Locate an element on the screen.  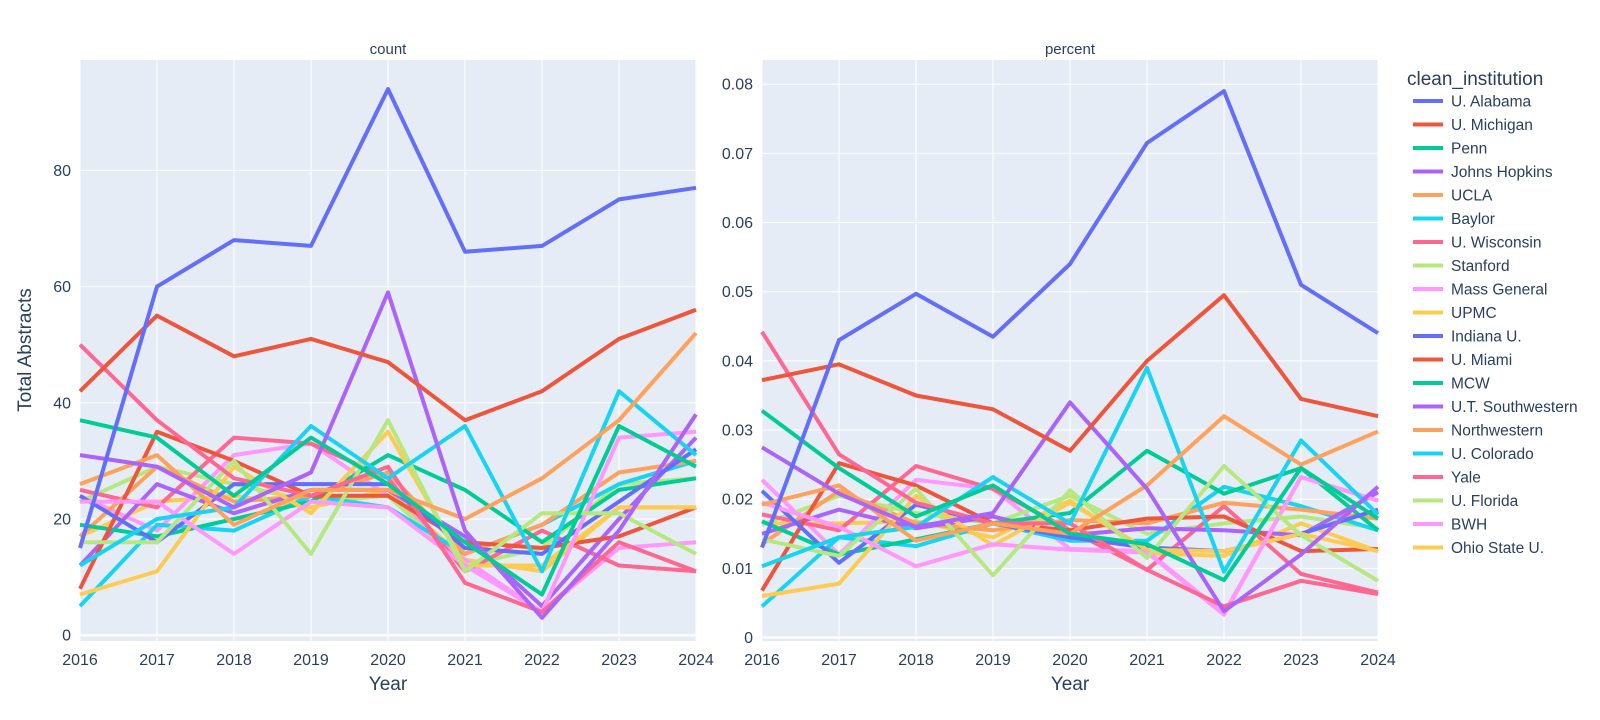
legend-label: U. Wisconsin is located at coordinates (1496, 243).